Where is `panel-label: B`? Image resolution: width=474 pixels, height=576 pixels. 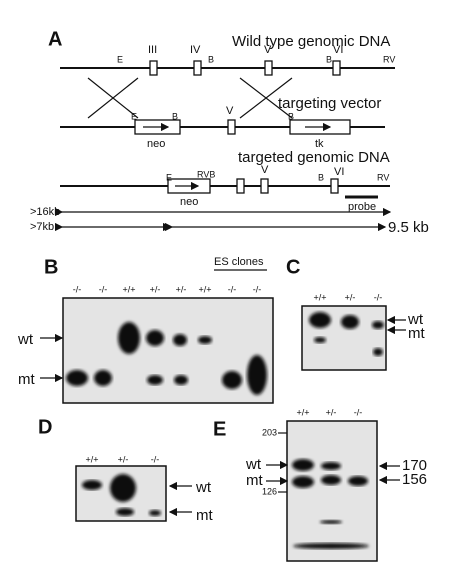 panel-label: B is located at coordinates (51, 267).